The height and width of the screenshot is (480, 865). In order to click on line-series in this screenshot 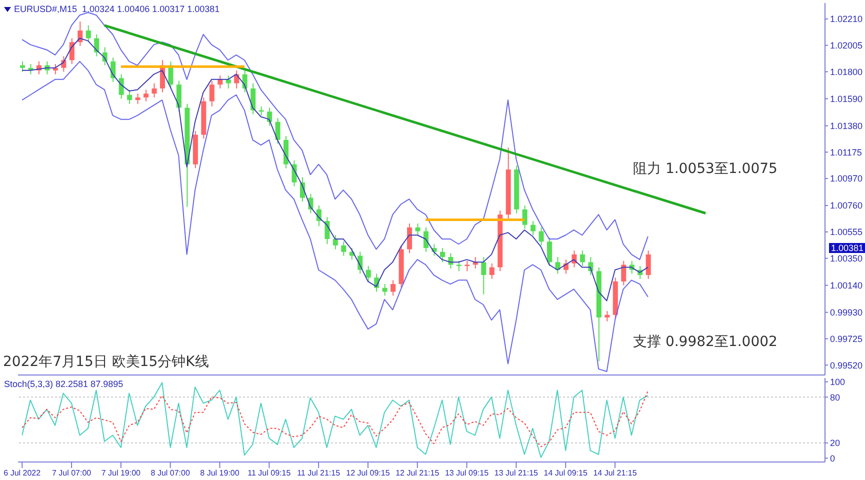, I will do `click(335, 419)`.